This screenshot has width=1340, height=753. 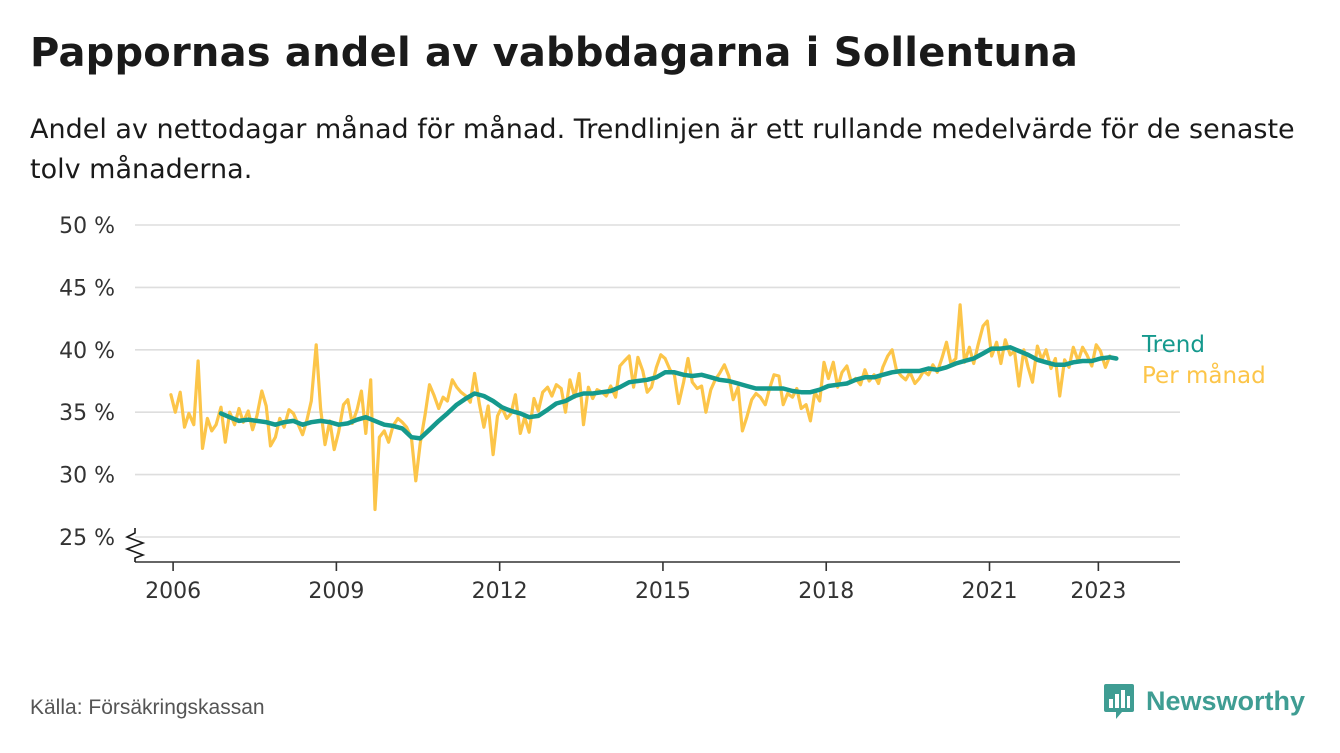 What do you see at coordinates (826, 591) in the screenshot?
I see `x-tick-label: 2018` at bounding box center [826, 591].